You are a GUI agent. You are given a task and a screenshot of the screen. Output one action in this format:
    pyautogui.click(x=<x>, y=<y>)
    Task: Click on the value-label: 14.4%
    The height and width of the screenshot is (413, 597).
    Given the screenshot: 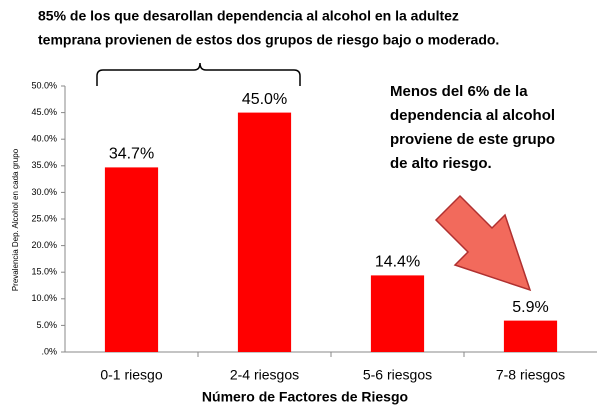 What is the action you would take?
    pyautogui.click(x=397, y=262)
    